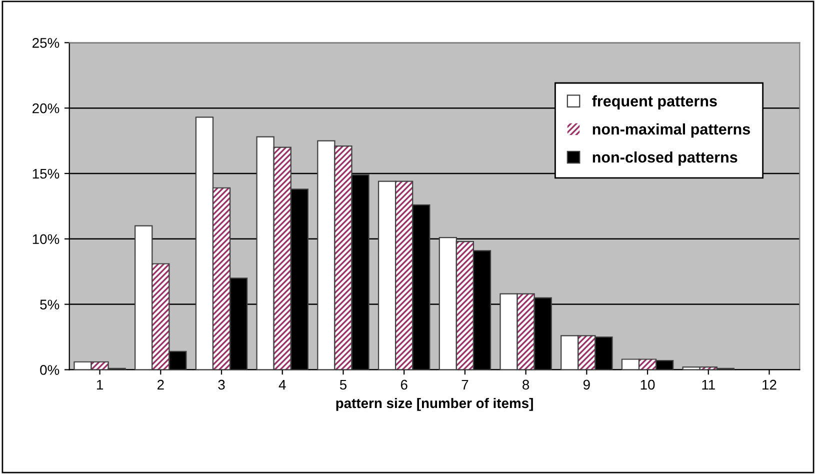 This screenshot has height=474, width=816. What do you see at coordinates (46, 108) in the screenshot?
I see `y-tick-label: 20%` at bounding box center [46, 108].